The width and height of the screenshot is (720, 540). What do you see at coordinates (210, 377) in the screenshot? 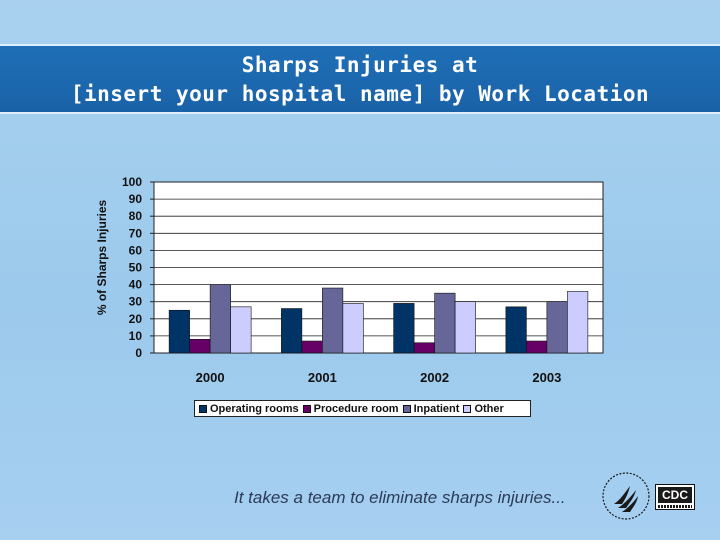
I see `x-tick-label: 2000` at bounding box center [210, 377].